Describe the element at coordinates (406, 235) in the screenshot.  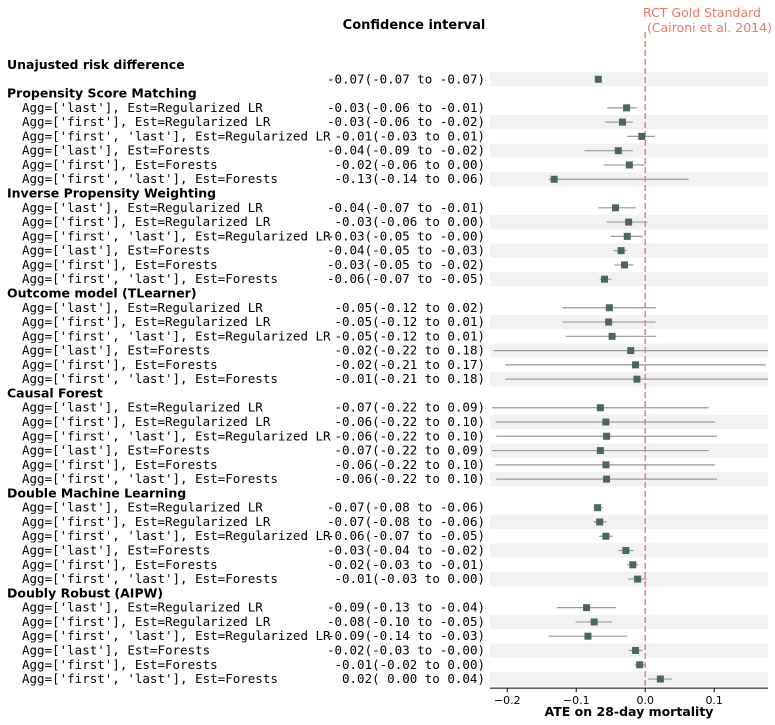
I see `ci-text: -0.03(-0.05 to -0.00)` at that location.